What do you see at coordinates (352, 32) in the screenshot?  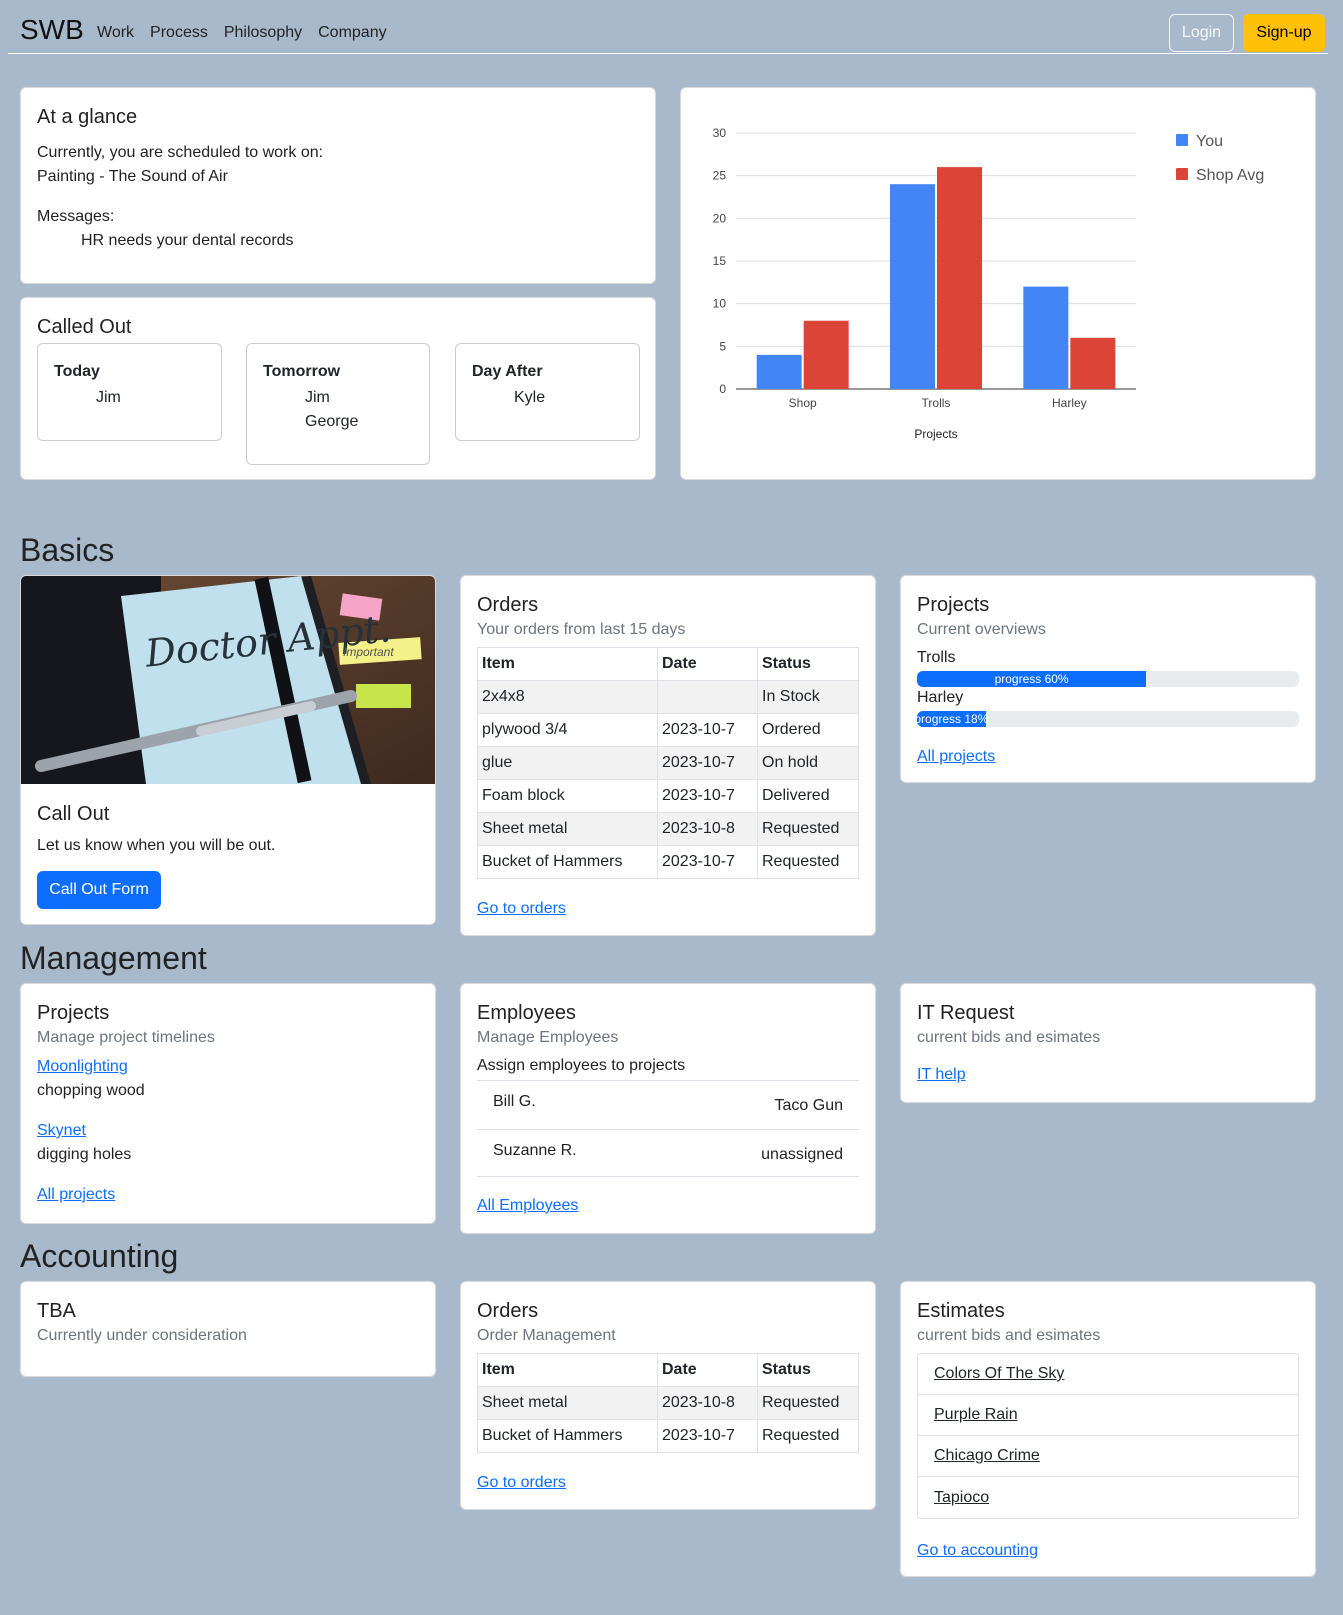 I see `nav-link-company: Company` at bounding box center [352, 32].